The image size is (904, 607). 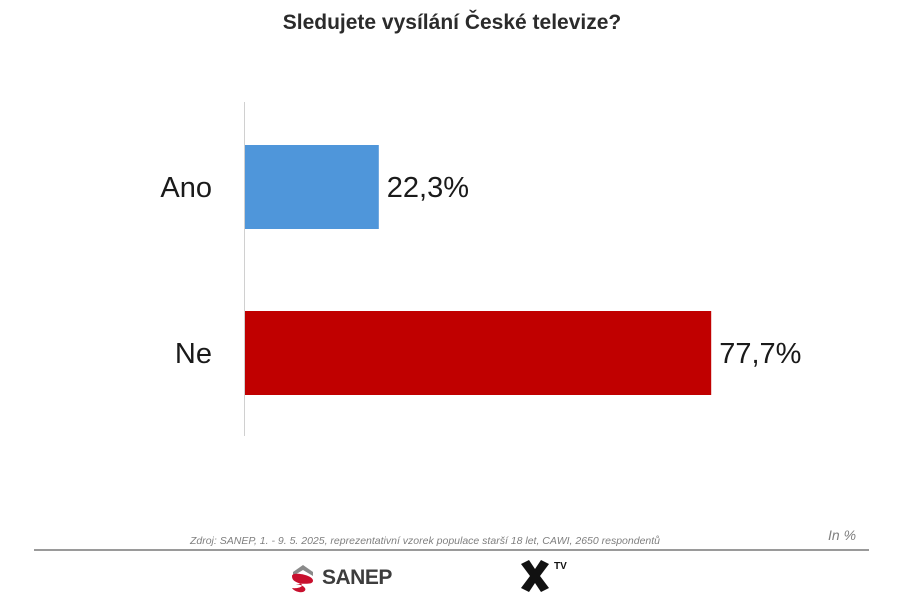 I want to click on sanep-logo: SANEP, so click(x=340, y=578).